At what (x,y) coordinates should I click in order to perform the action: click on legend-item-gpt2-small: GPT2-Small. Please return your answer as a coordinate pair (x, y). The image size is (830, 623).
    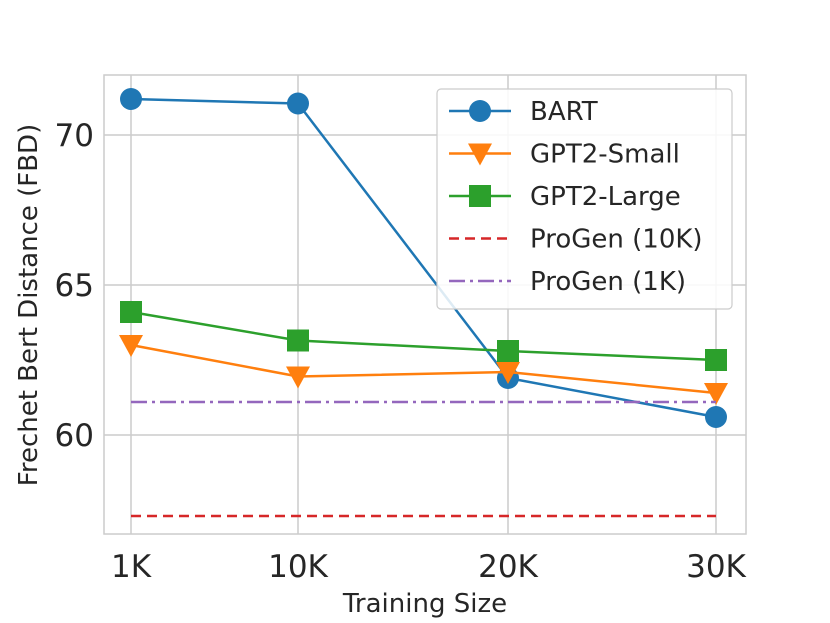
    Looking at the image, I should click on (564, 155).